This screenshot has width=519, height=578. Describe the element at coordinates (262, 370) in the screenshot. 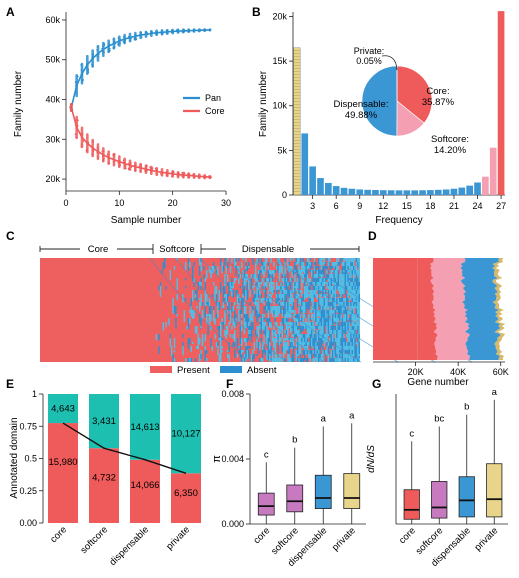

I see `legend-absent-label: Absent` at that location.